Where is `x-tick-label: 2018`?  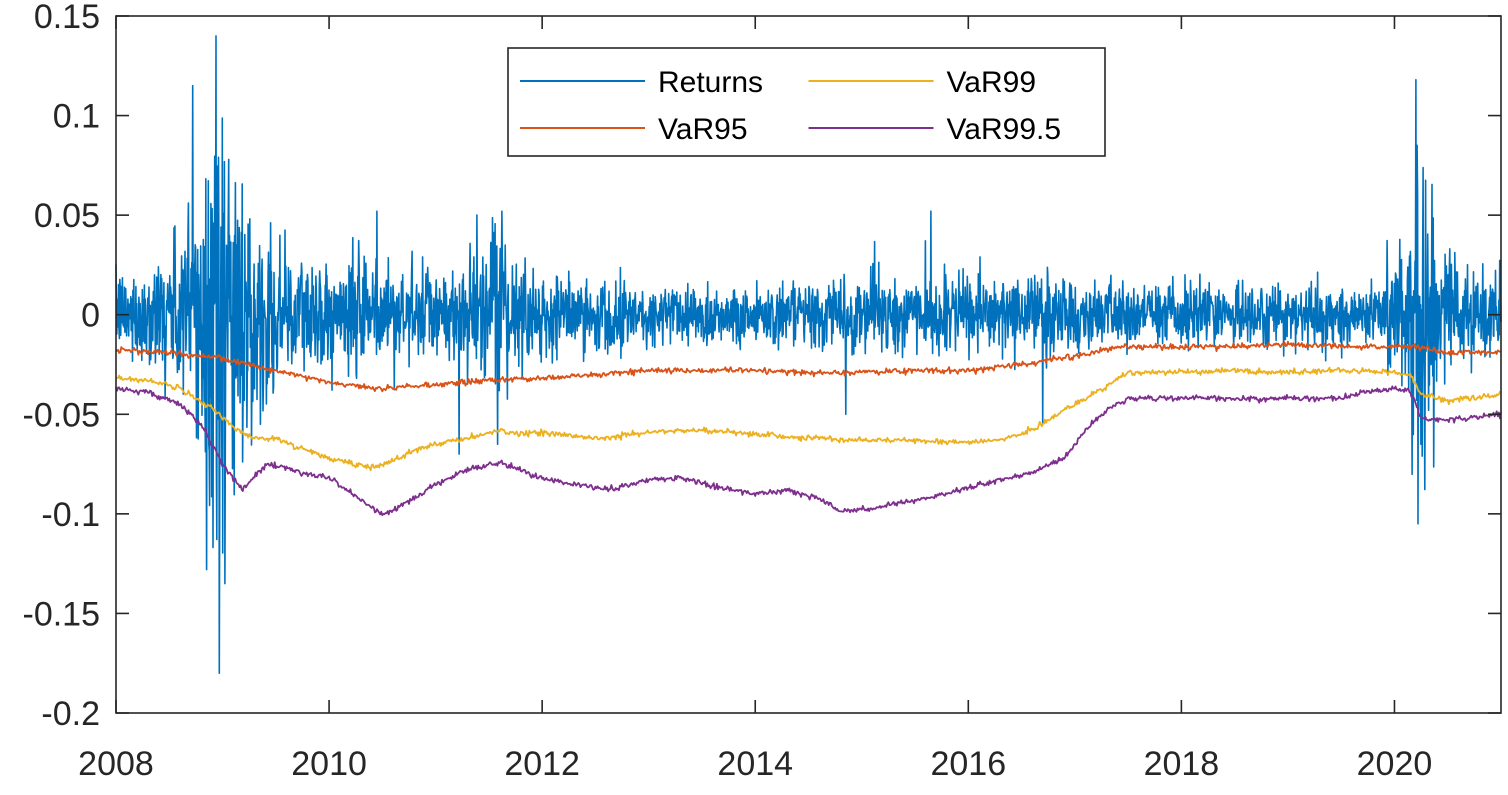
x-tick-label: 2018 is located at coordinates (1182, 764).